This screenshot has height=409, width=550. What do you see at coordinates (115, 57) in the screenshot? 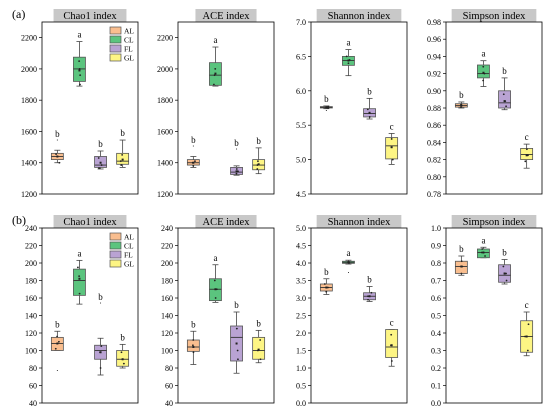
I see `legend-swatch-gl` at bounding box center [115, 57].